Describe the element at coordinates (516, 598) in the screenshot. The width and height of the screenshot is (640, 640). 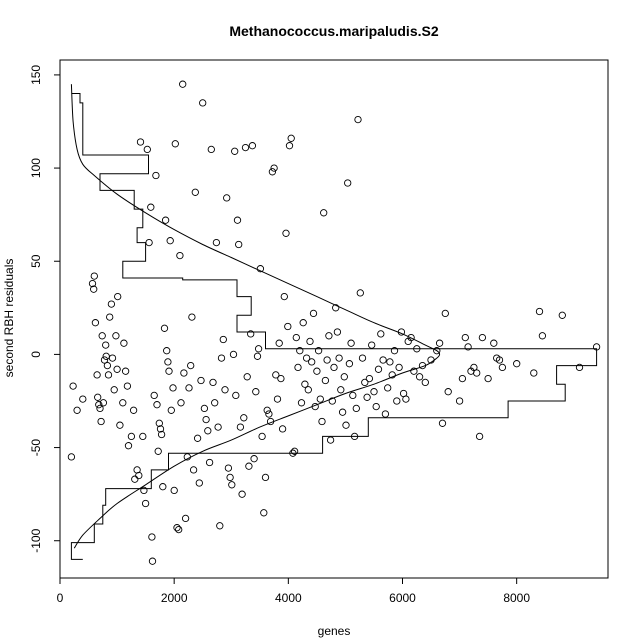
I see `x-tick-label: 8000` at that location.